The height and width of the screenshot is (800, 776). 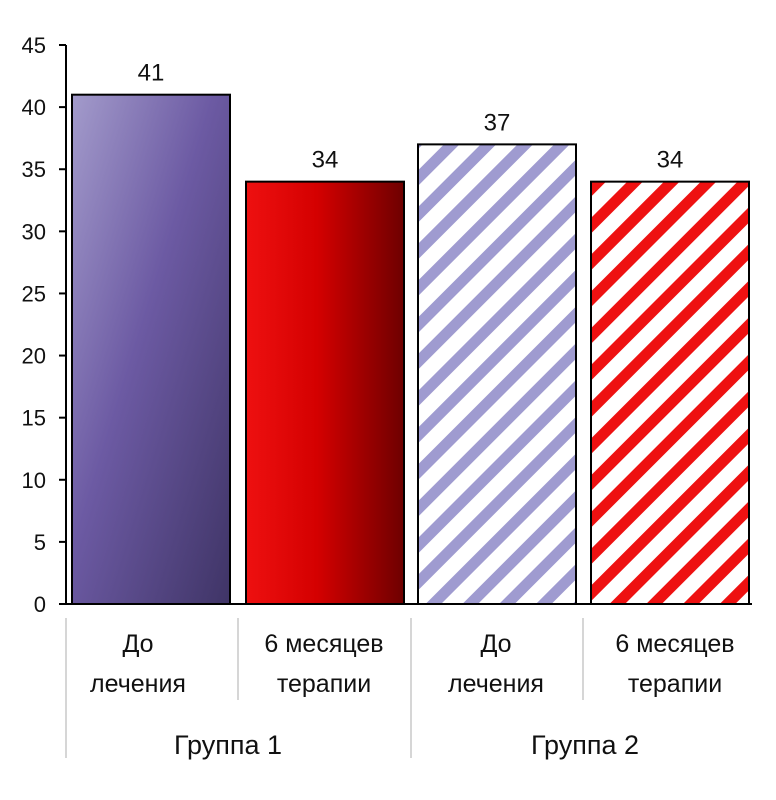 What do you see at coordinates (325, 160) in the screenshot?
I see `data-label-2: 34` at bounding box center [325, 160].